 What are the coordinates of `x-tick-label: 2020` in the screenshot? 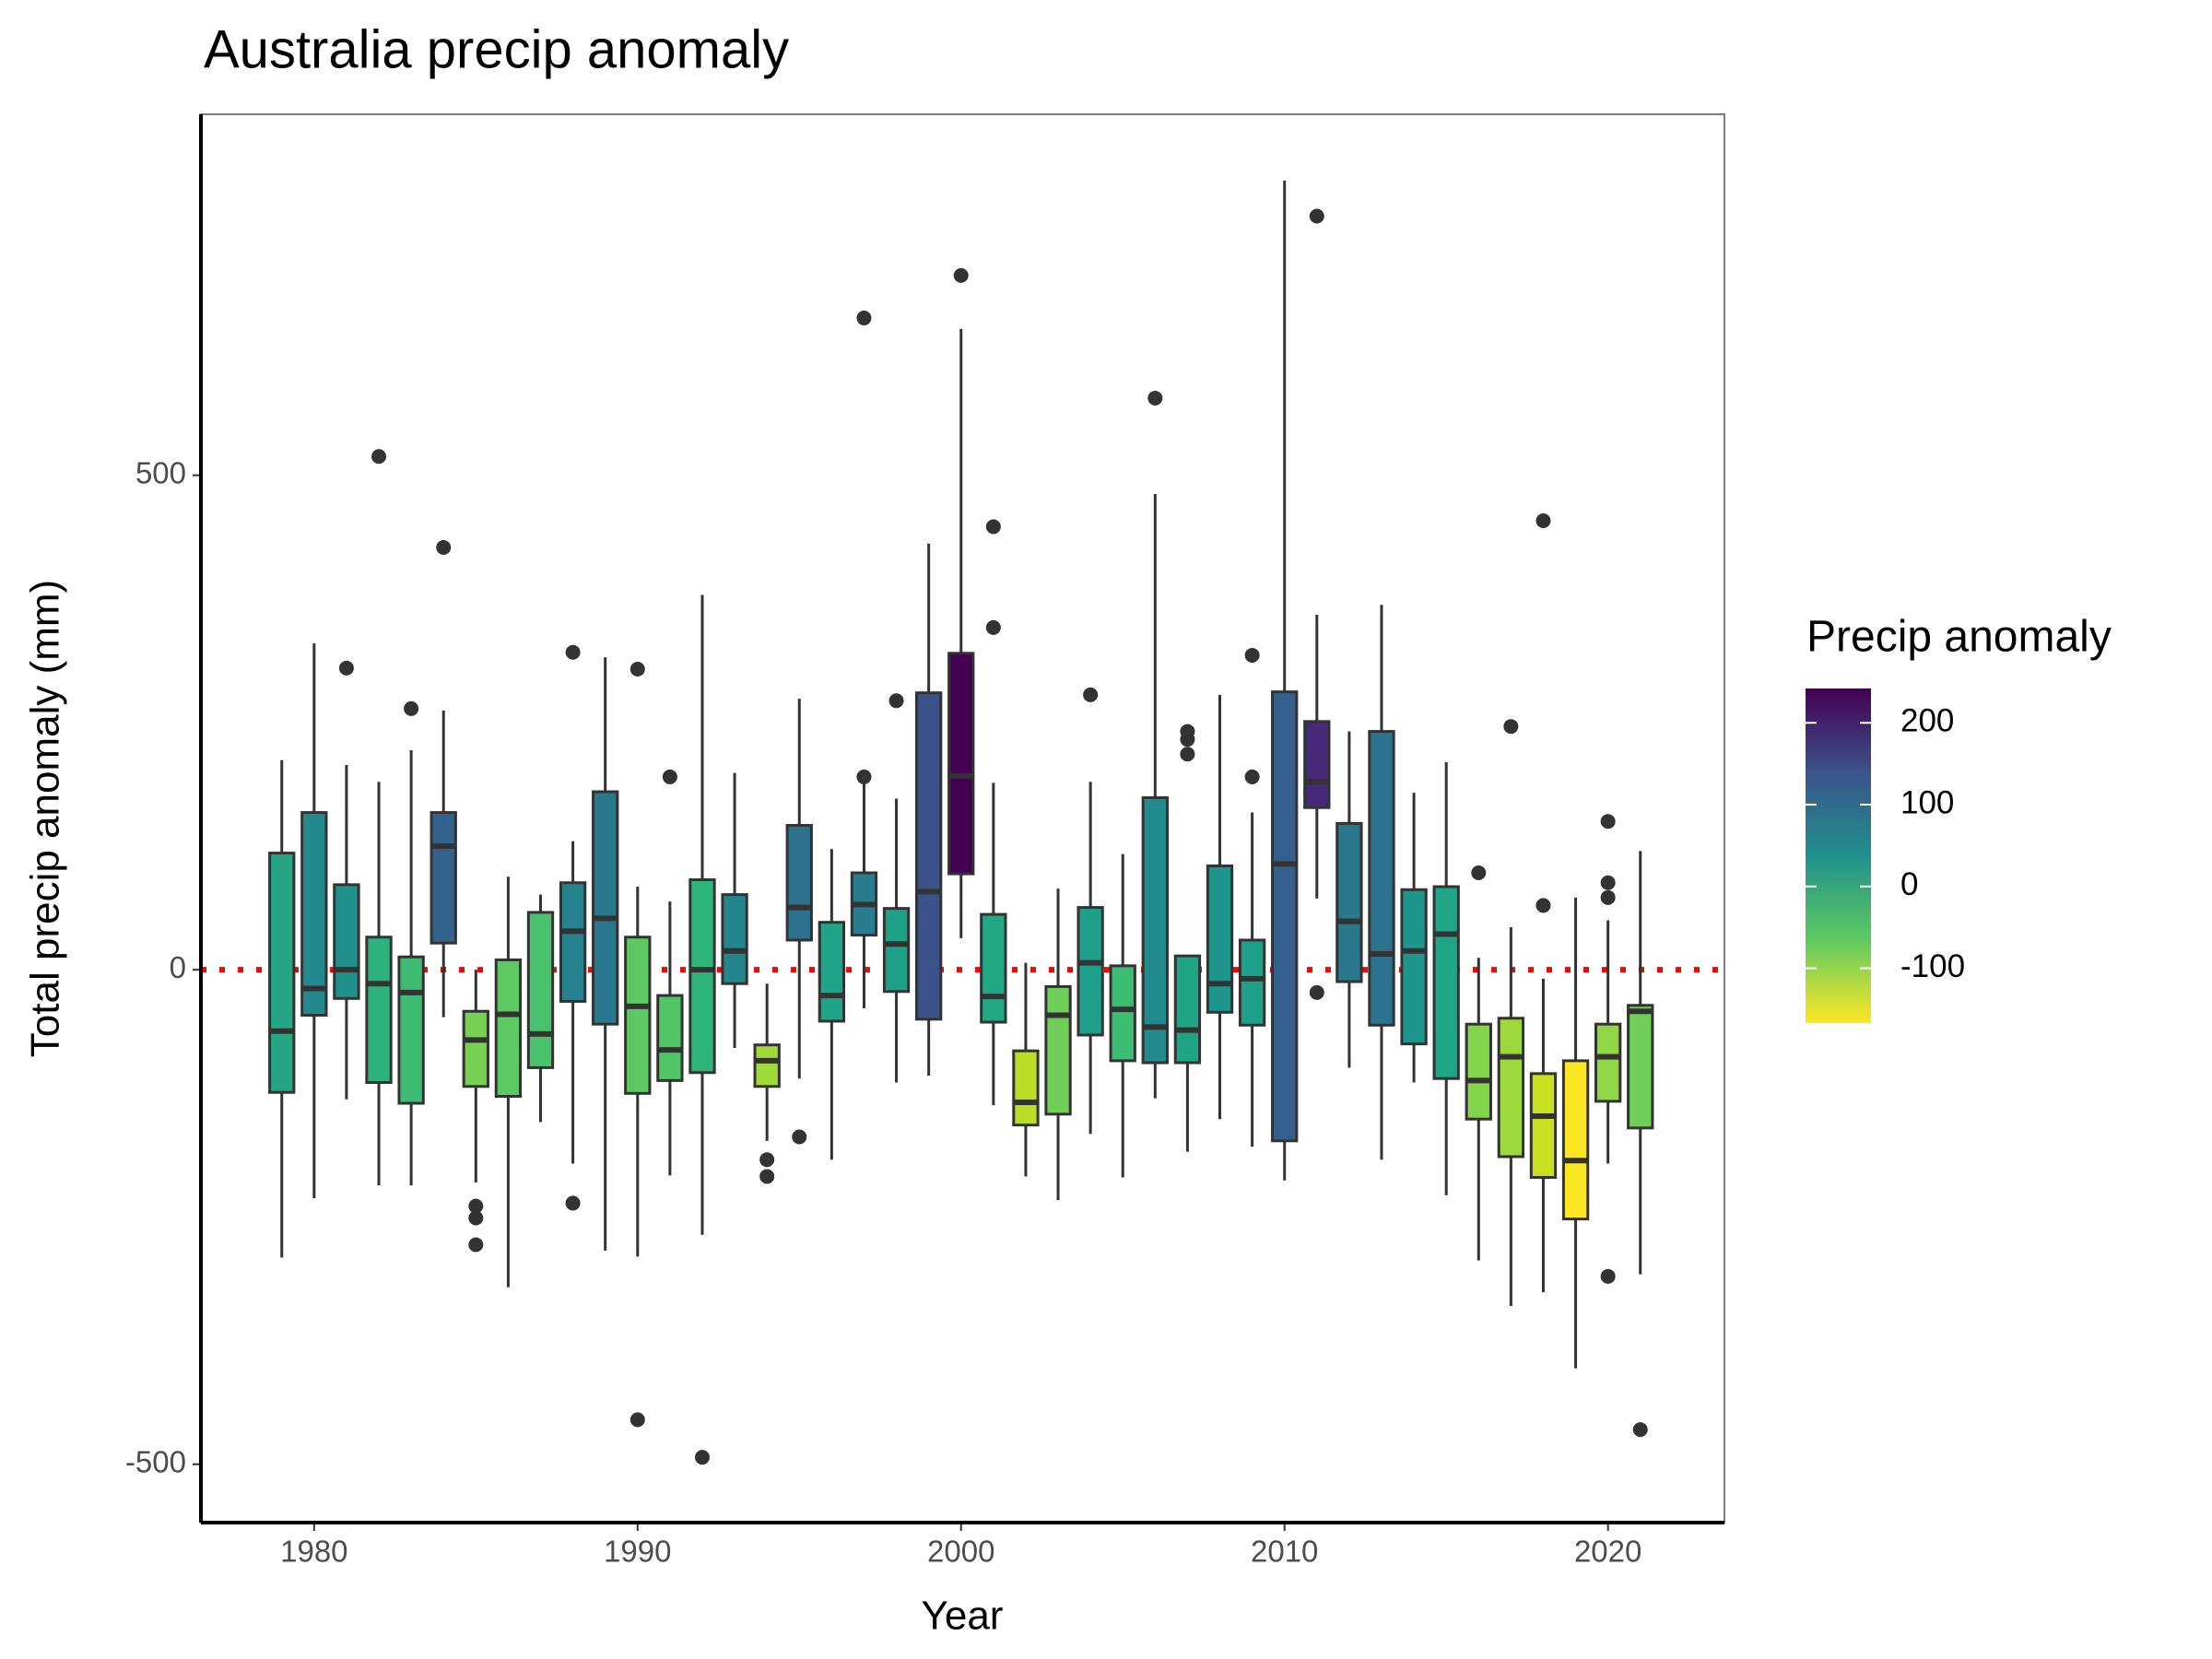 It's located at (1607, 1552).